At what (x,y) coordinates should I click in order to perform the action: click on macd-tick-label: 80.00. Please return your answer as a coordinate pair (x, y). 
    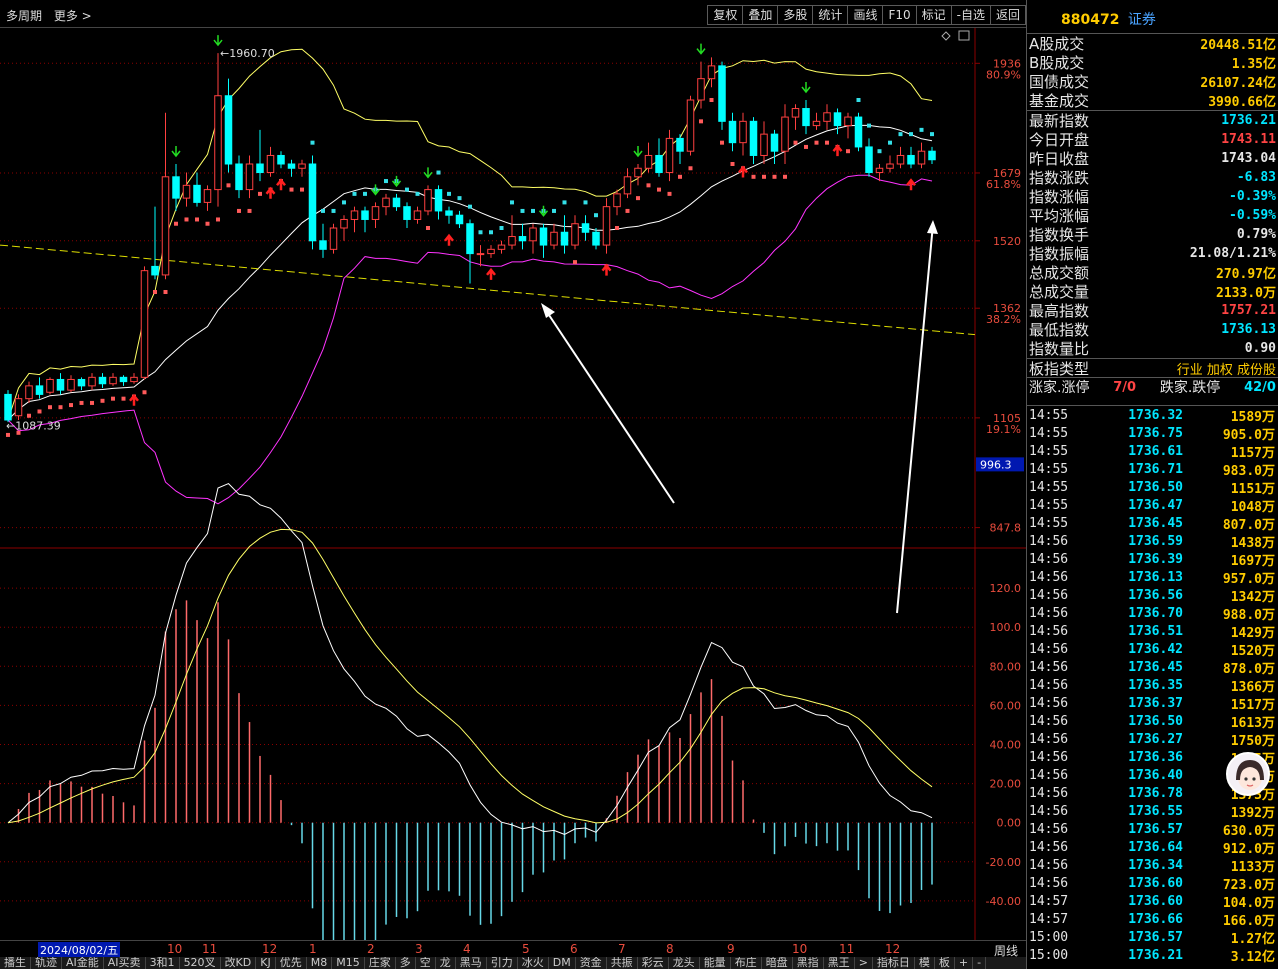
    Looking at the image, I should click on (1006, 666).